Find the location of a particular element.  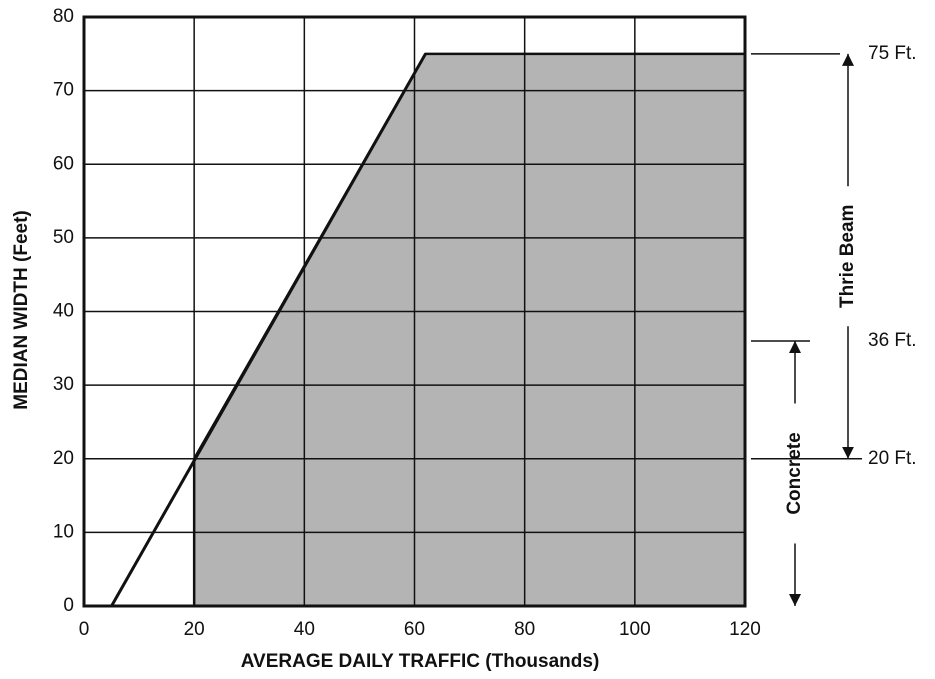

y-axis-label: MEDIAN WIDTH (Feet) is located at coordinates (21, 309).